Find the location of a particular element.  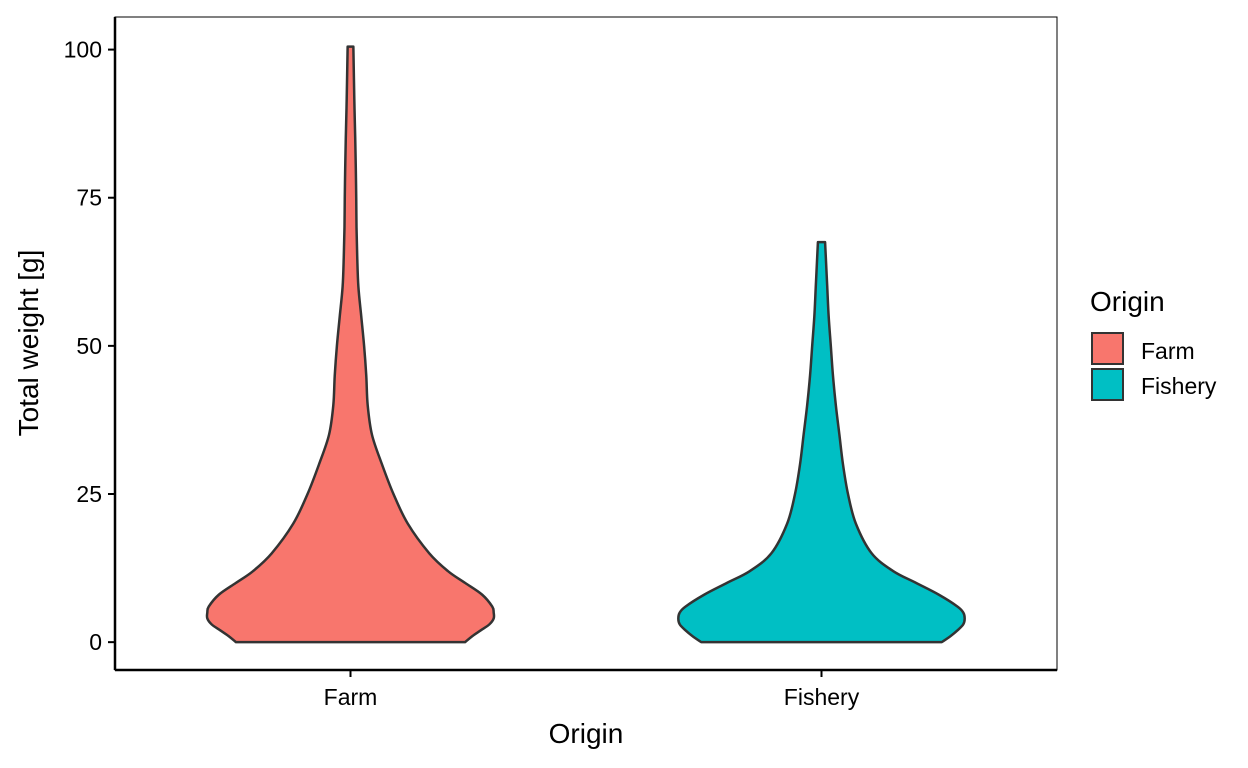

x-tick-label-farm: Farm is located at coordinates (351, 697).